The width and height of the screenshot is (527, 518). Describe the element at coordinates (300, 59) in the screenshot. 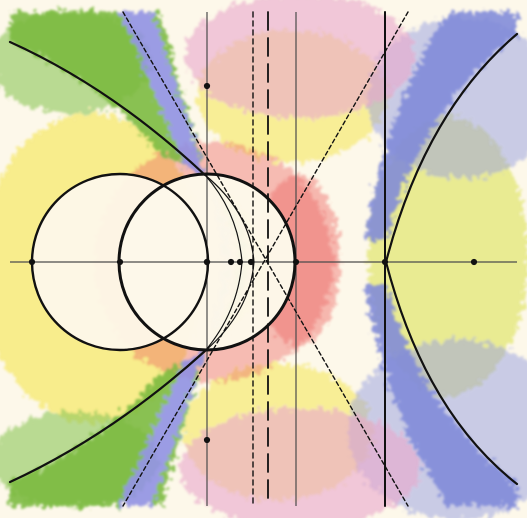

I see `pink-wash-top` at that location.